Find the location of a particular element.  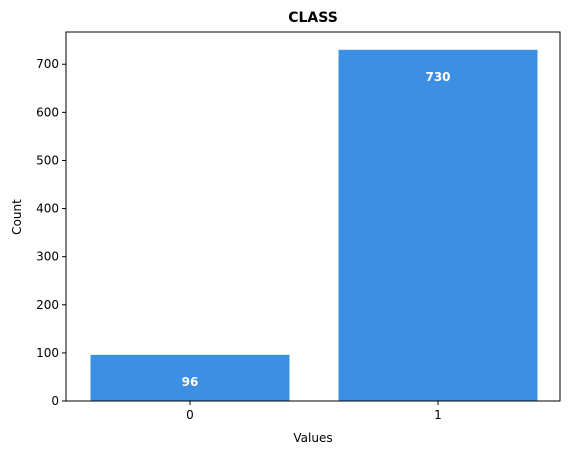

y-tick-label: 600 is located at coordinates (47, 112).